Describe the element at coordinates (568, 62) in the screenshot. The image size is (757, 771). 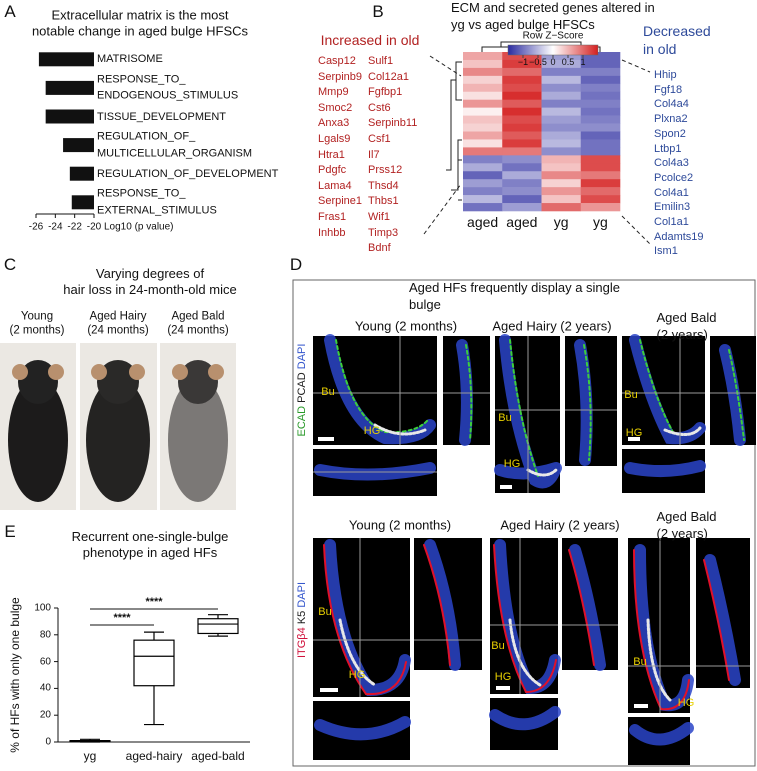
I see `color-key-tick-label: 0.5` at that location.